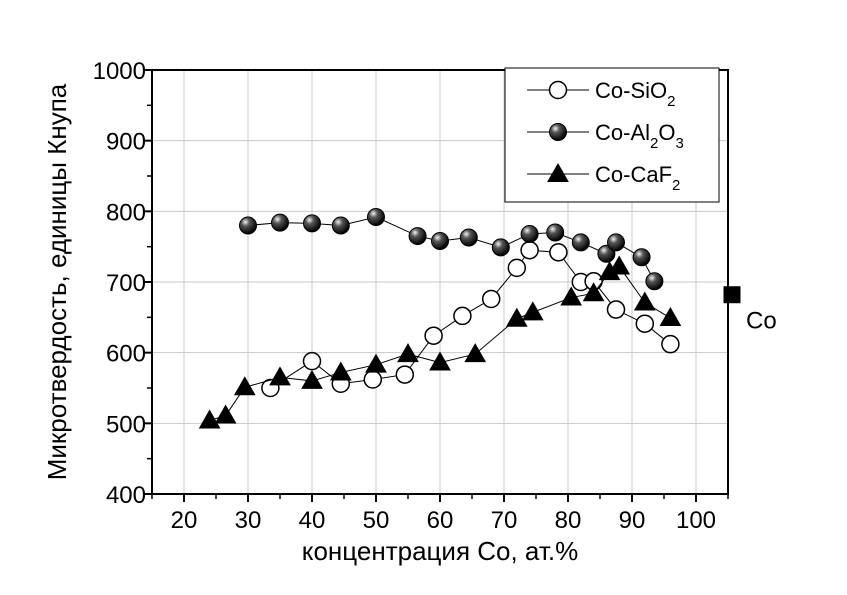 The image size is (847, 595). I want to click on x-tick-label: 90, so click(632, 520).